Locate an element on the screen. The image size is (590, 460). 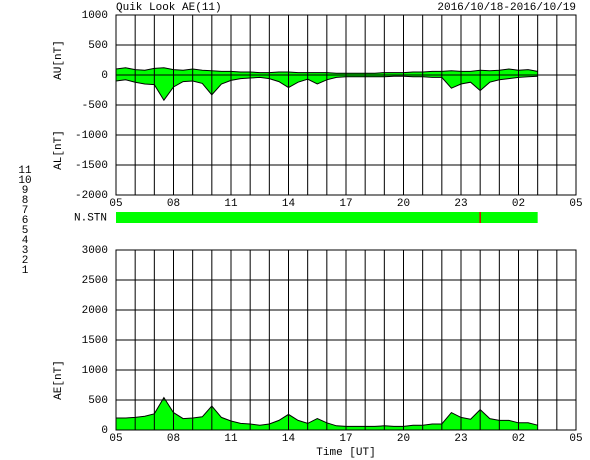
chart-title: Quik Look AE(11) is located at coordinates (169, 8).